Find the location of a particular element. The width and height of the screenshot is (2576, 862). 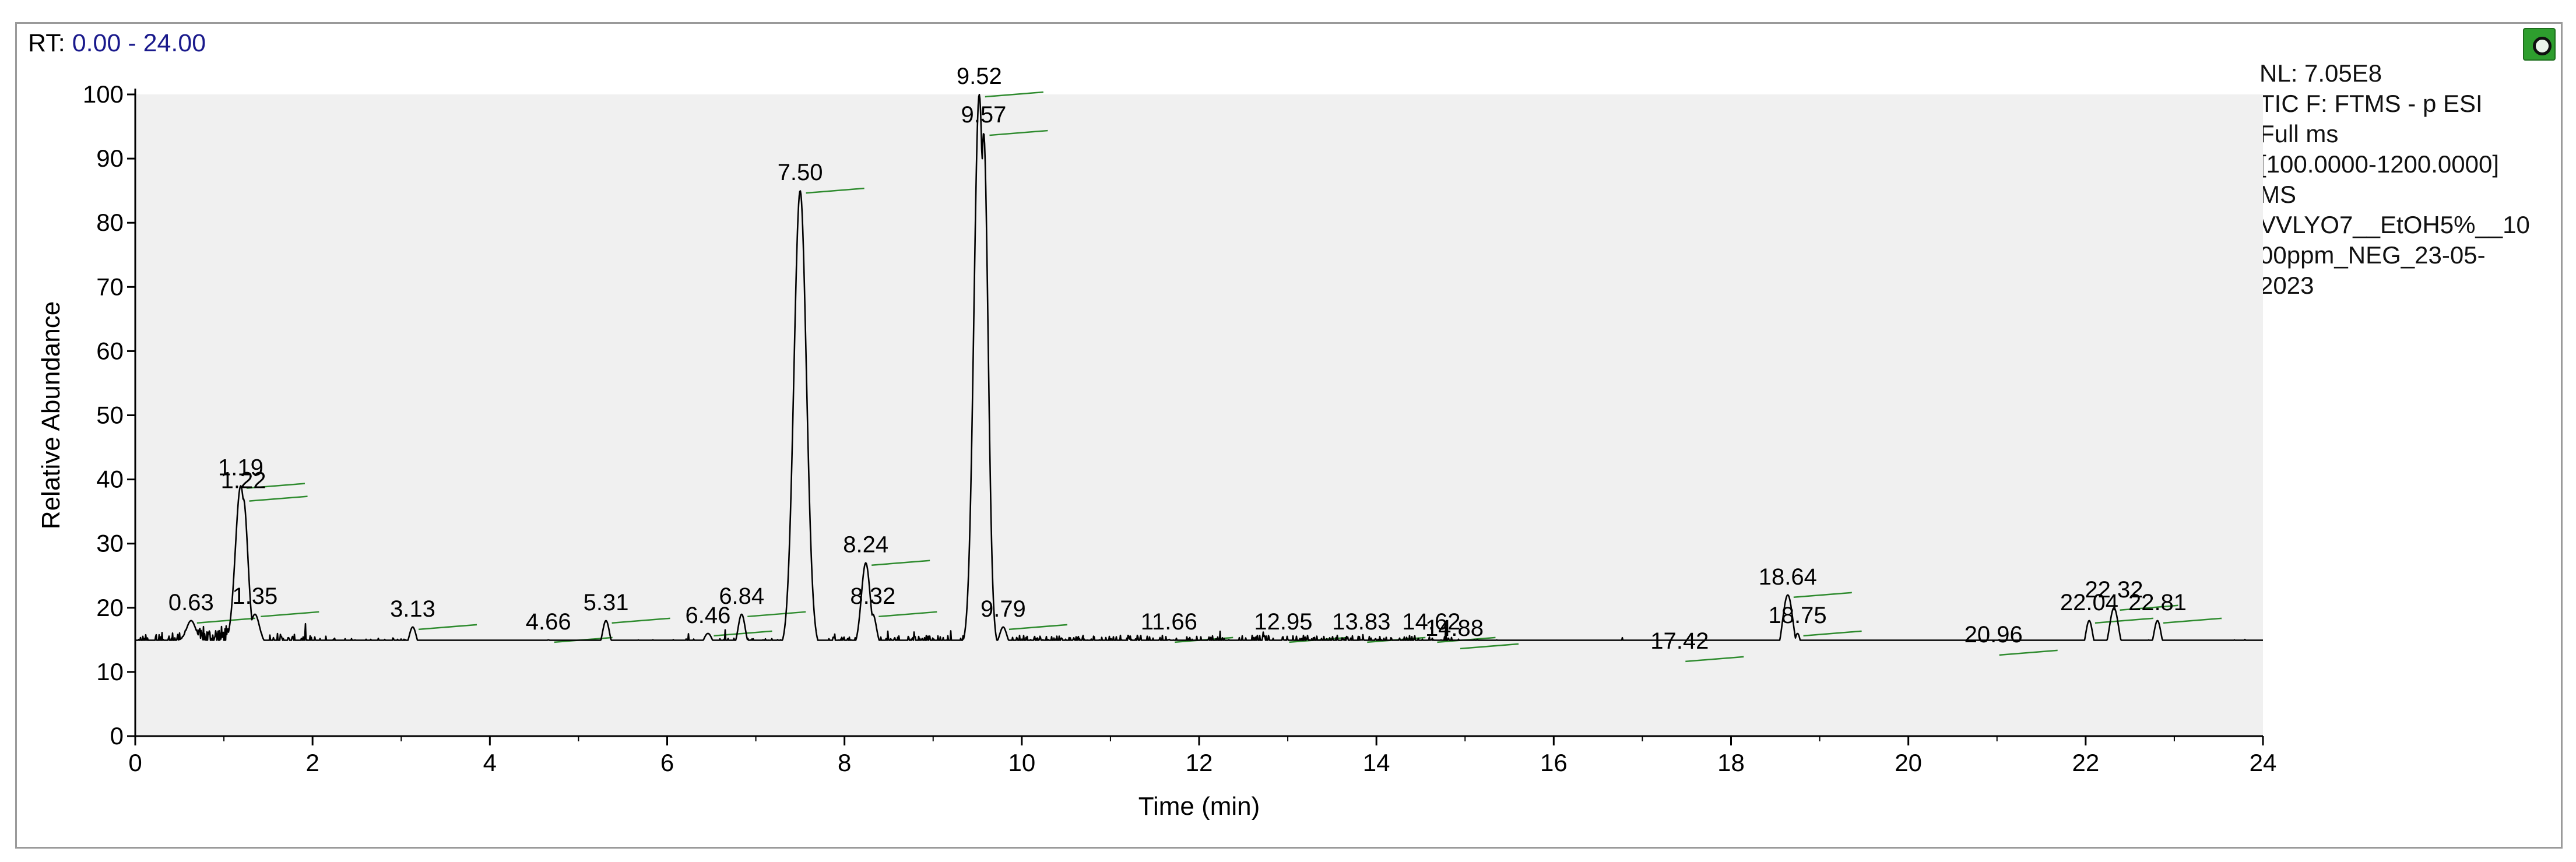

x-tick-label: 20 is located at coordinates (1908, 762).